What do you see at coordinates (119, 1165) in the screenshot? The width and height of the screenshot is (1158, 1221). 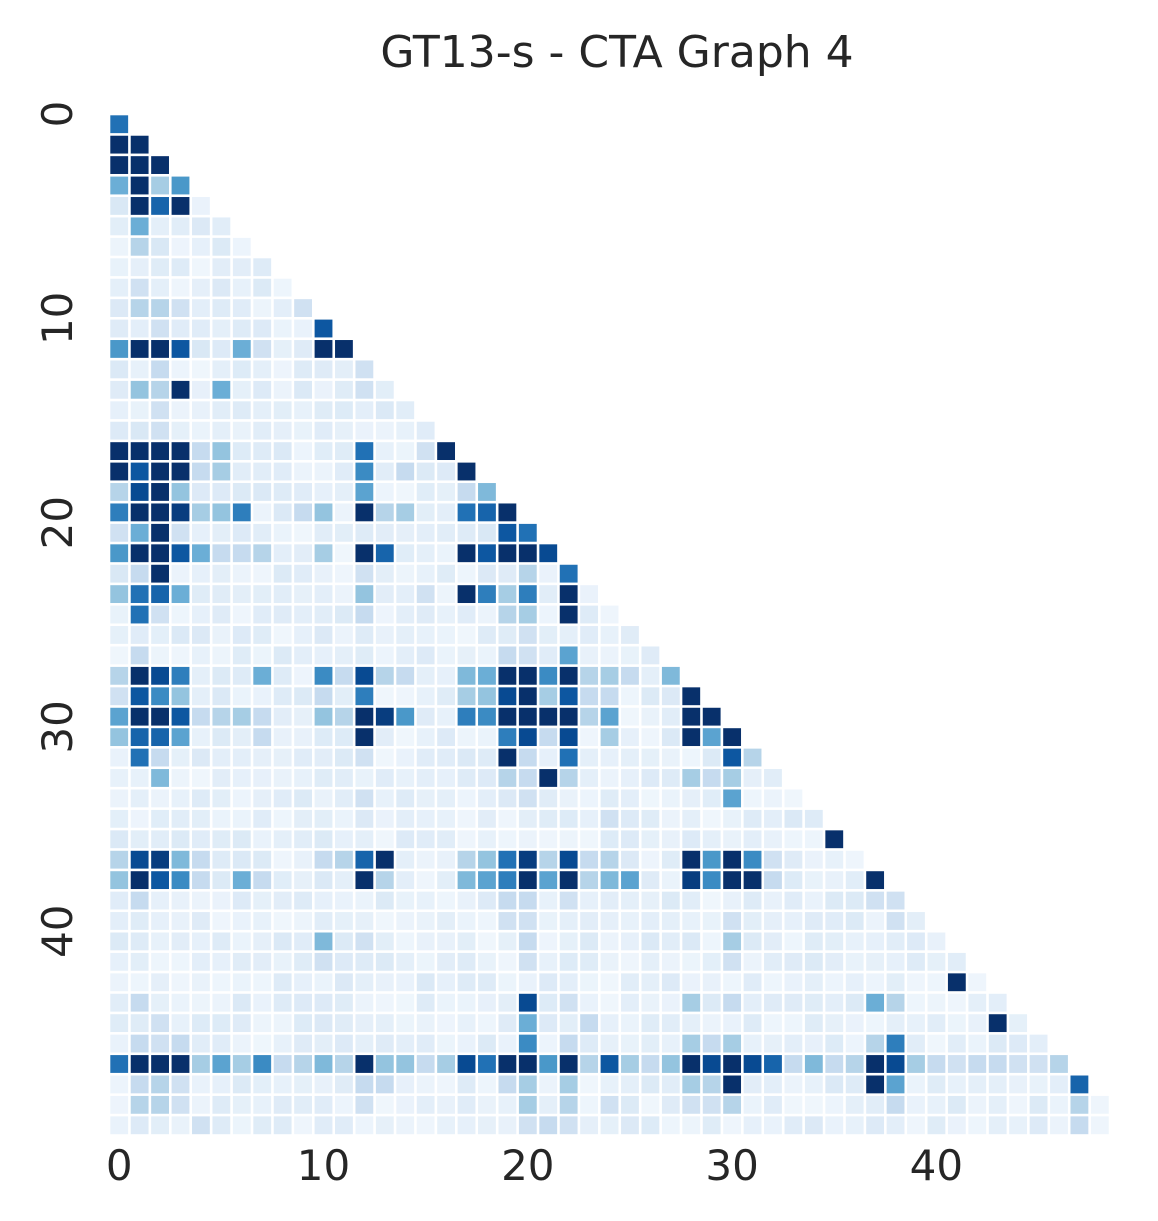 I see `x-tick-label-0: 0` at bounding box center [119, 1165].